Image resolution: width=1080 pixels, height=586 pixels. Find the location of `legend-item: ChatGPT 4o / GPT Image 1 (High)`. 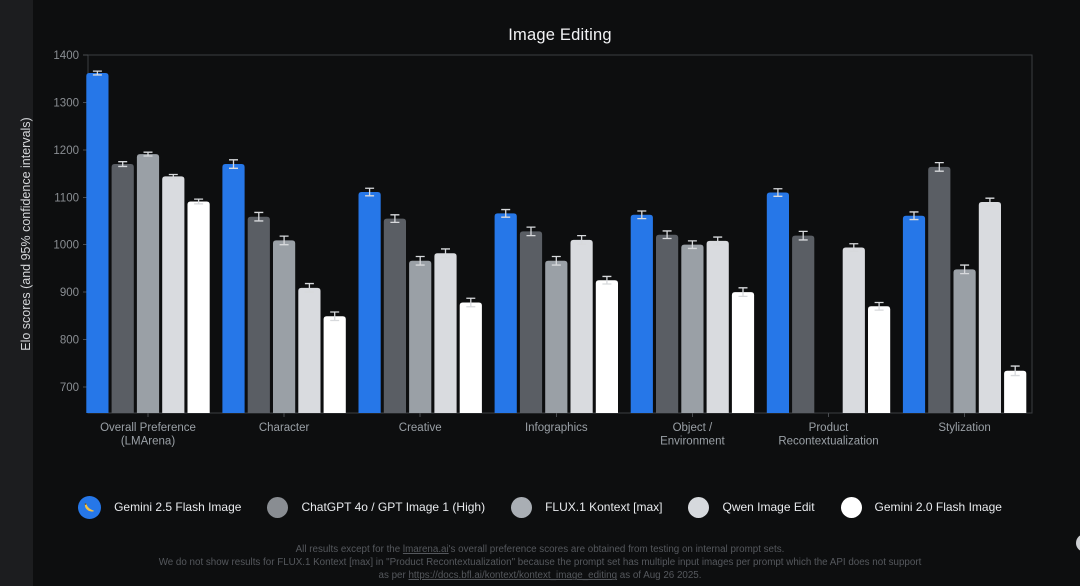

legend-item: ChatGPT 4o / GPT Image 1 (High) is located at coordinates (376, 507).